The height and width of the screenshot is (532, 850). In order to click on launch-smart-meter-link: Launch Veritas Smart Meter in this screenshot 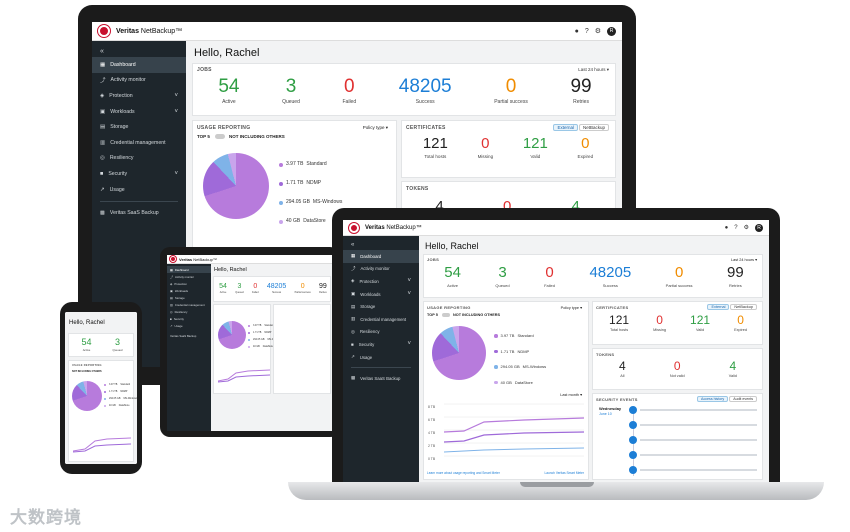, I will do `click(564, 473)`.